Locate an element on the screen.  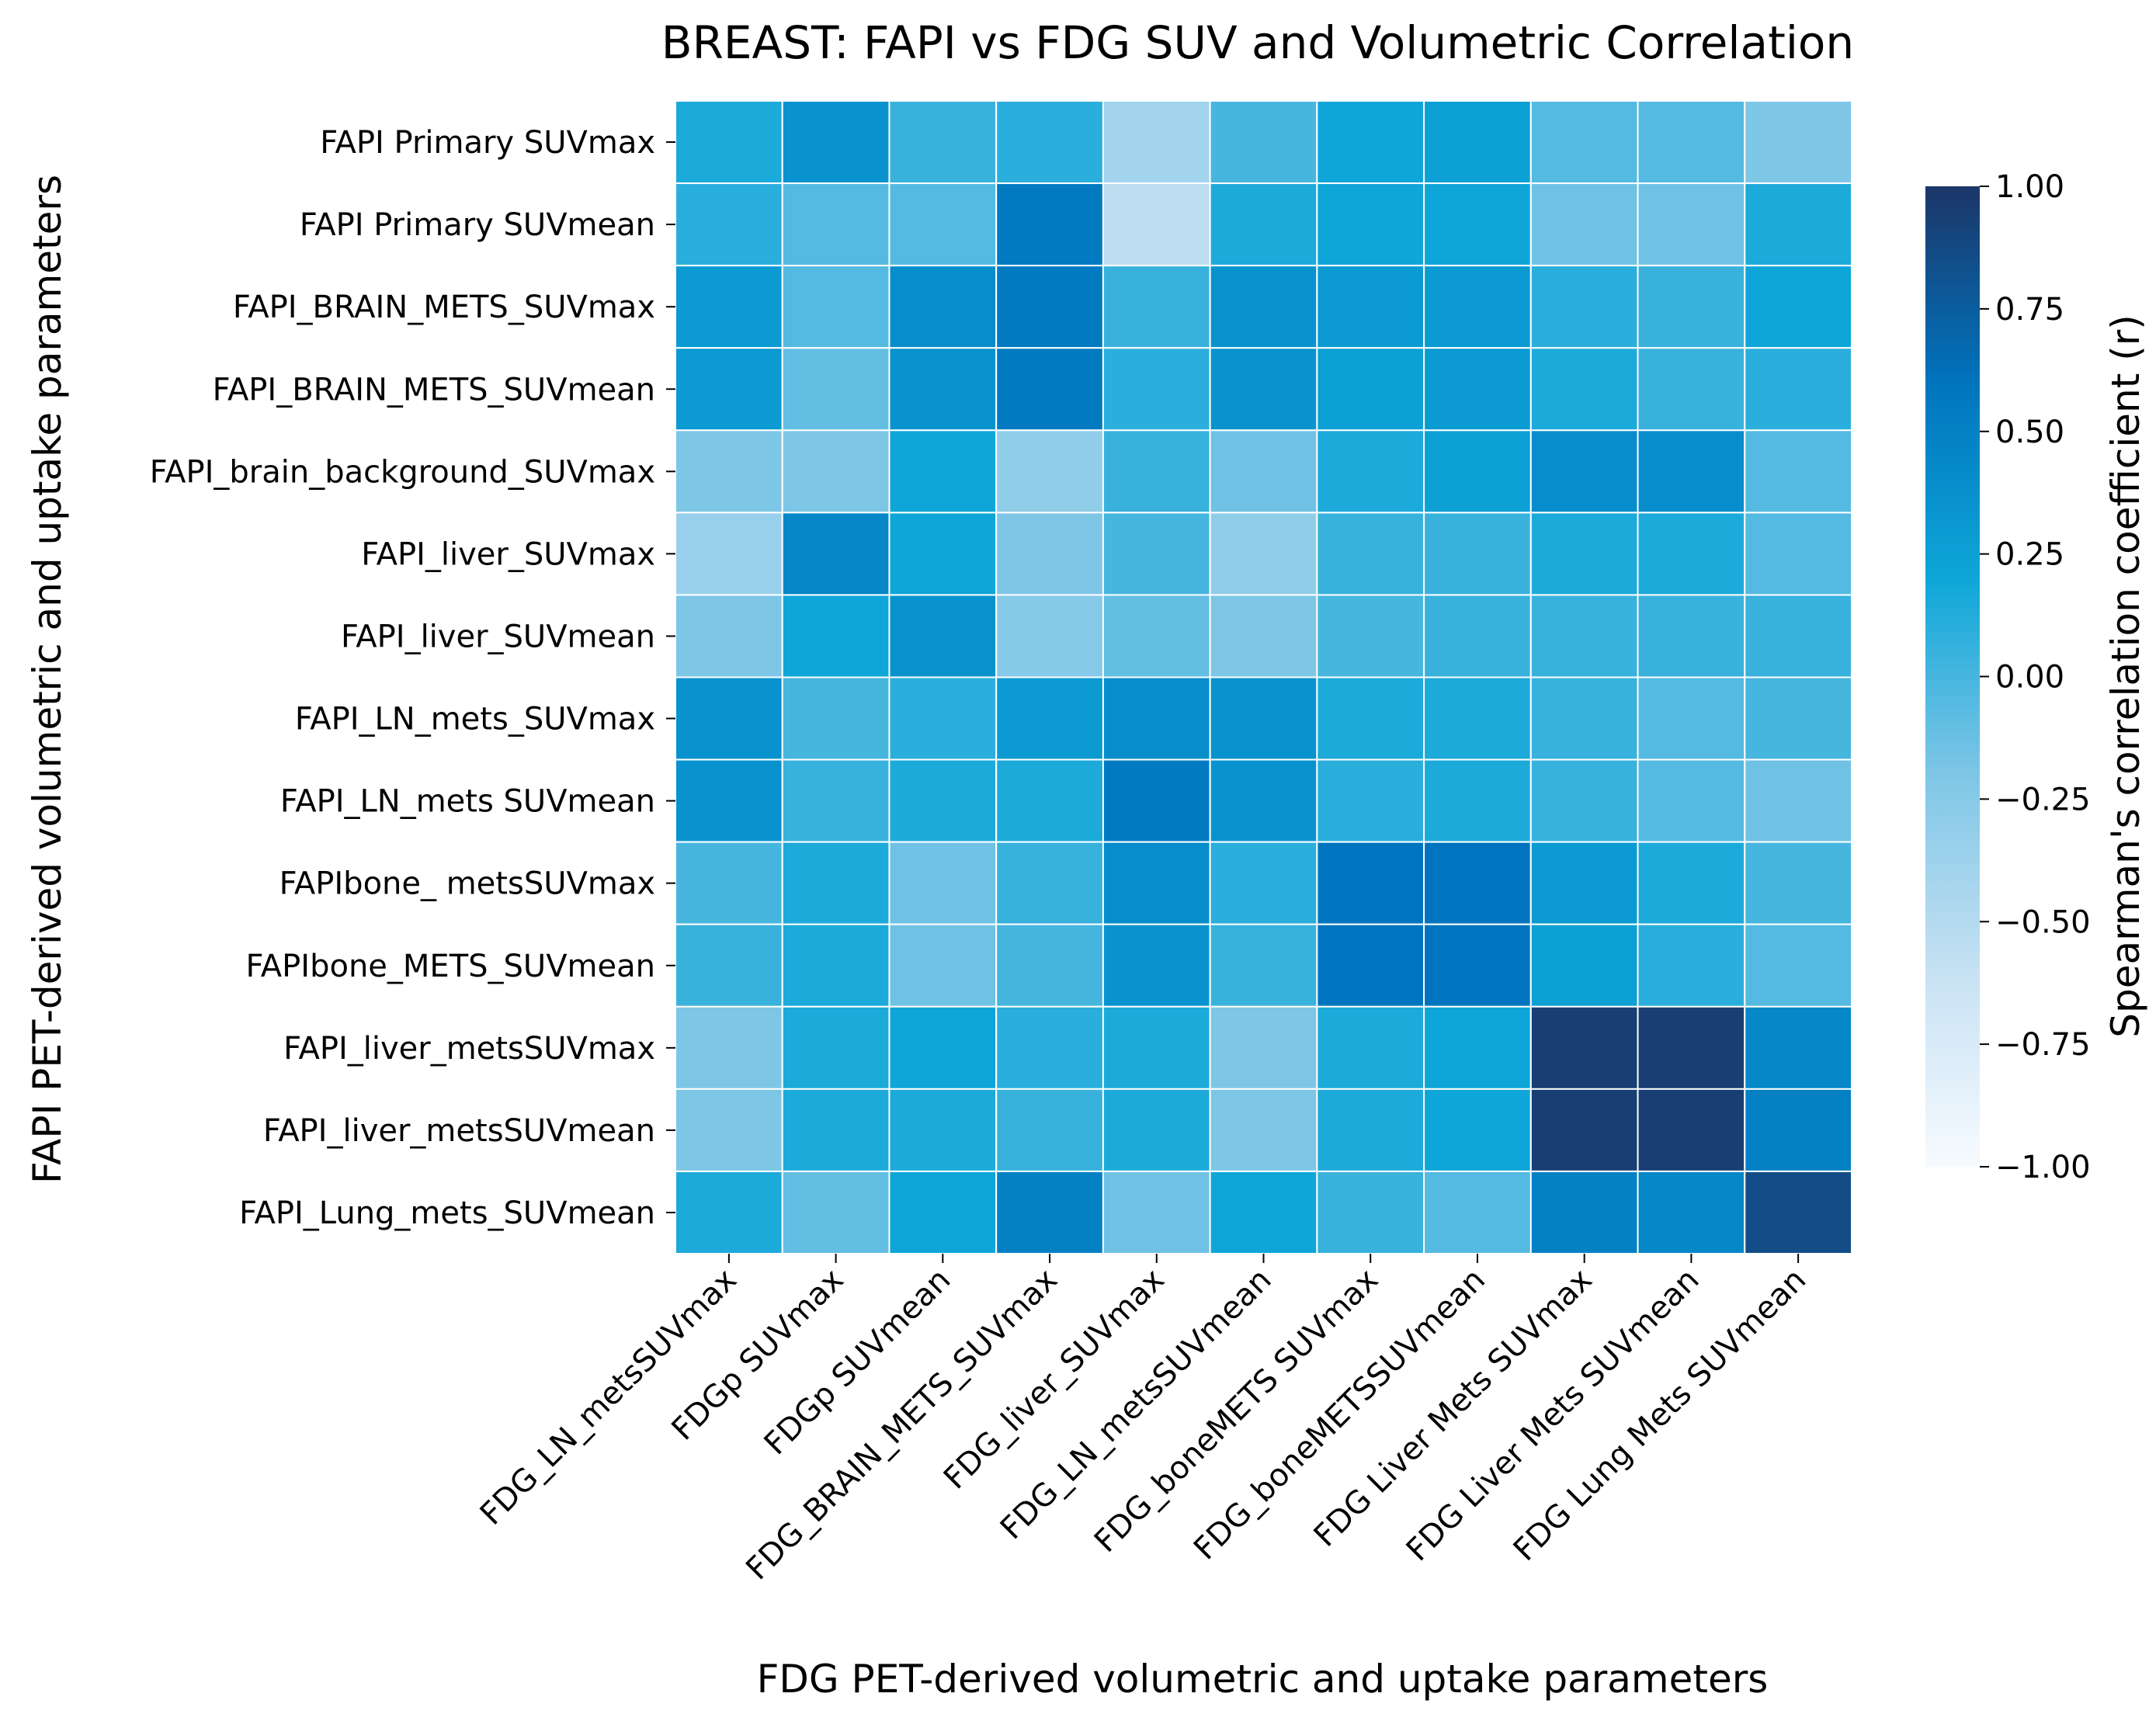
y-tick-label: FAPI_BRAIN_METS_SUVmax is located at coordinates (444, 307).